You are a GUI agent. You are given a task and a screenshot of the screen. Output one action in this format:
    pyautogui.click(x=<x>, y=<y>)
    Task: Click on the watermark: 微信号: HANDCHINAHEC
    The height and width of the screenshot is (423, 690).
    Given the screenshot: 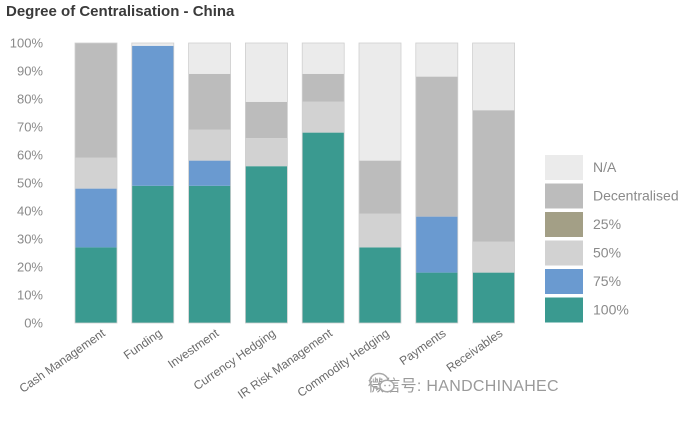 What is the action you would take?
    pyautogui.click(x=463, y=384)
    